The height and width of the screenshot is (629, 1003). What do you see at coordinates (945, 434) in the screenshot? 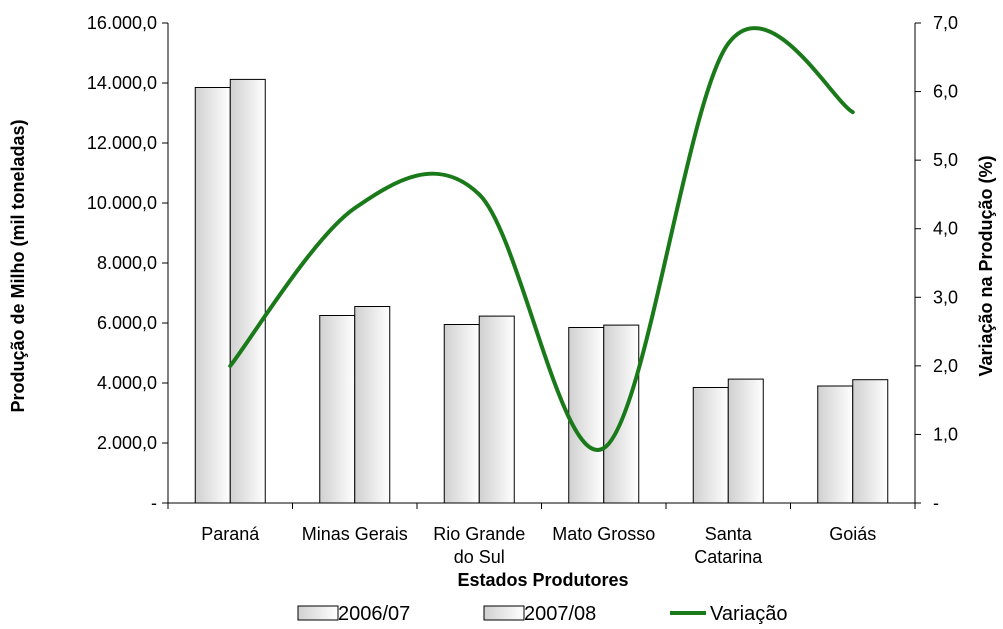
I see `y2-tick-label: 1,0` at bounding box center [945, 434].